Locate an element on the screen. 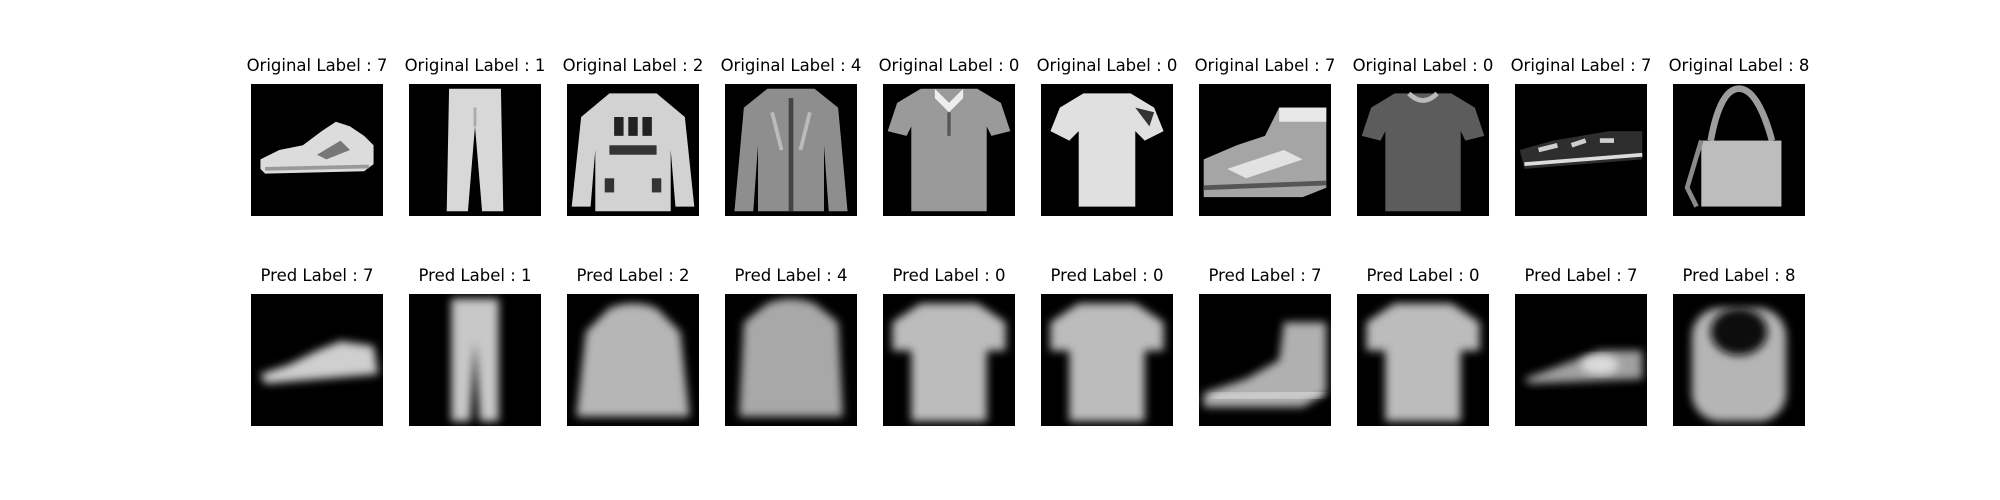  coat-image is located at coordinates (791, 150).